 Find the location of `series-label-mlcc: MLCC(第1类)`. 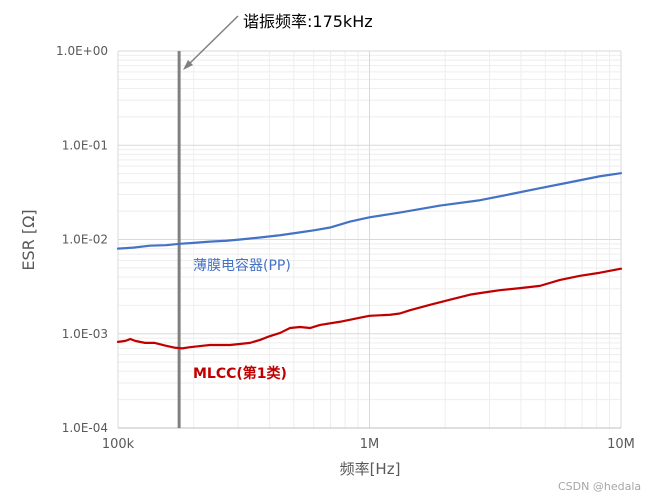

series-label-mlcc: MLCC(第1类) is located at coordinates (240, 373).